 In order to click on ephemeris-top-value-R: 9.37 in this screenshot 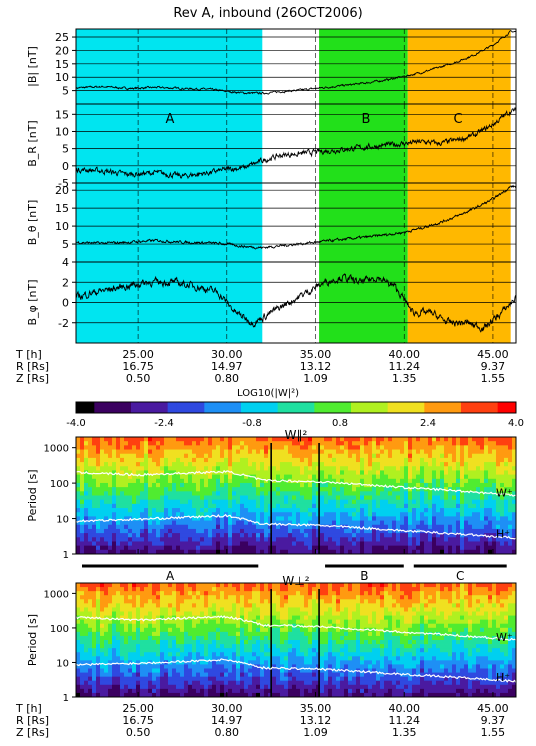, I will do `click(493, 366)`.